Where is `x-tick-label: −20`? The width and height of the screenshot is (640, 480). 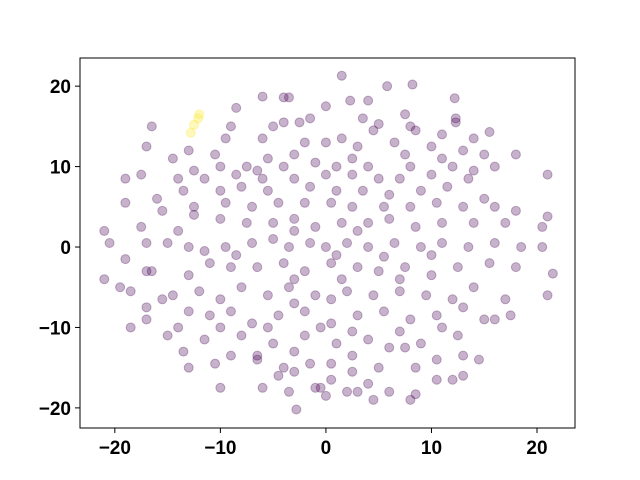 x-tick-label: −20 is located at coordinates (115, 448).